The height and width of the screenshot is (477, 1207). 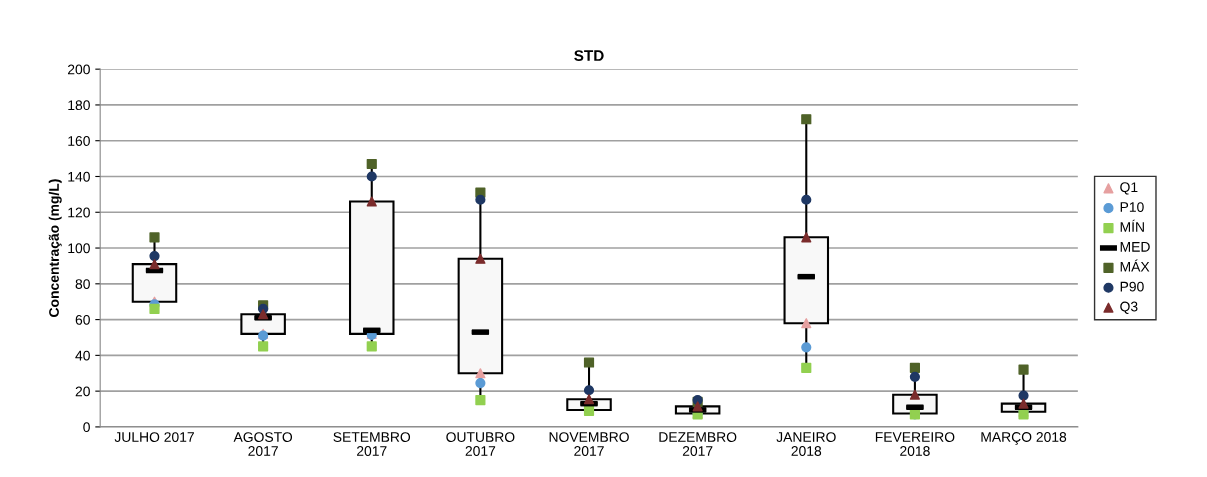 I want to click on x-tick-label: SETEMBRO 2017, so click(x=372, y=444).